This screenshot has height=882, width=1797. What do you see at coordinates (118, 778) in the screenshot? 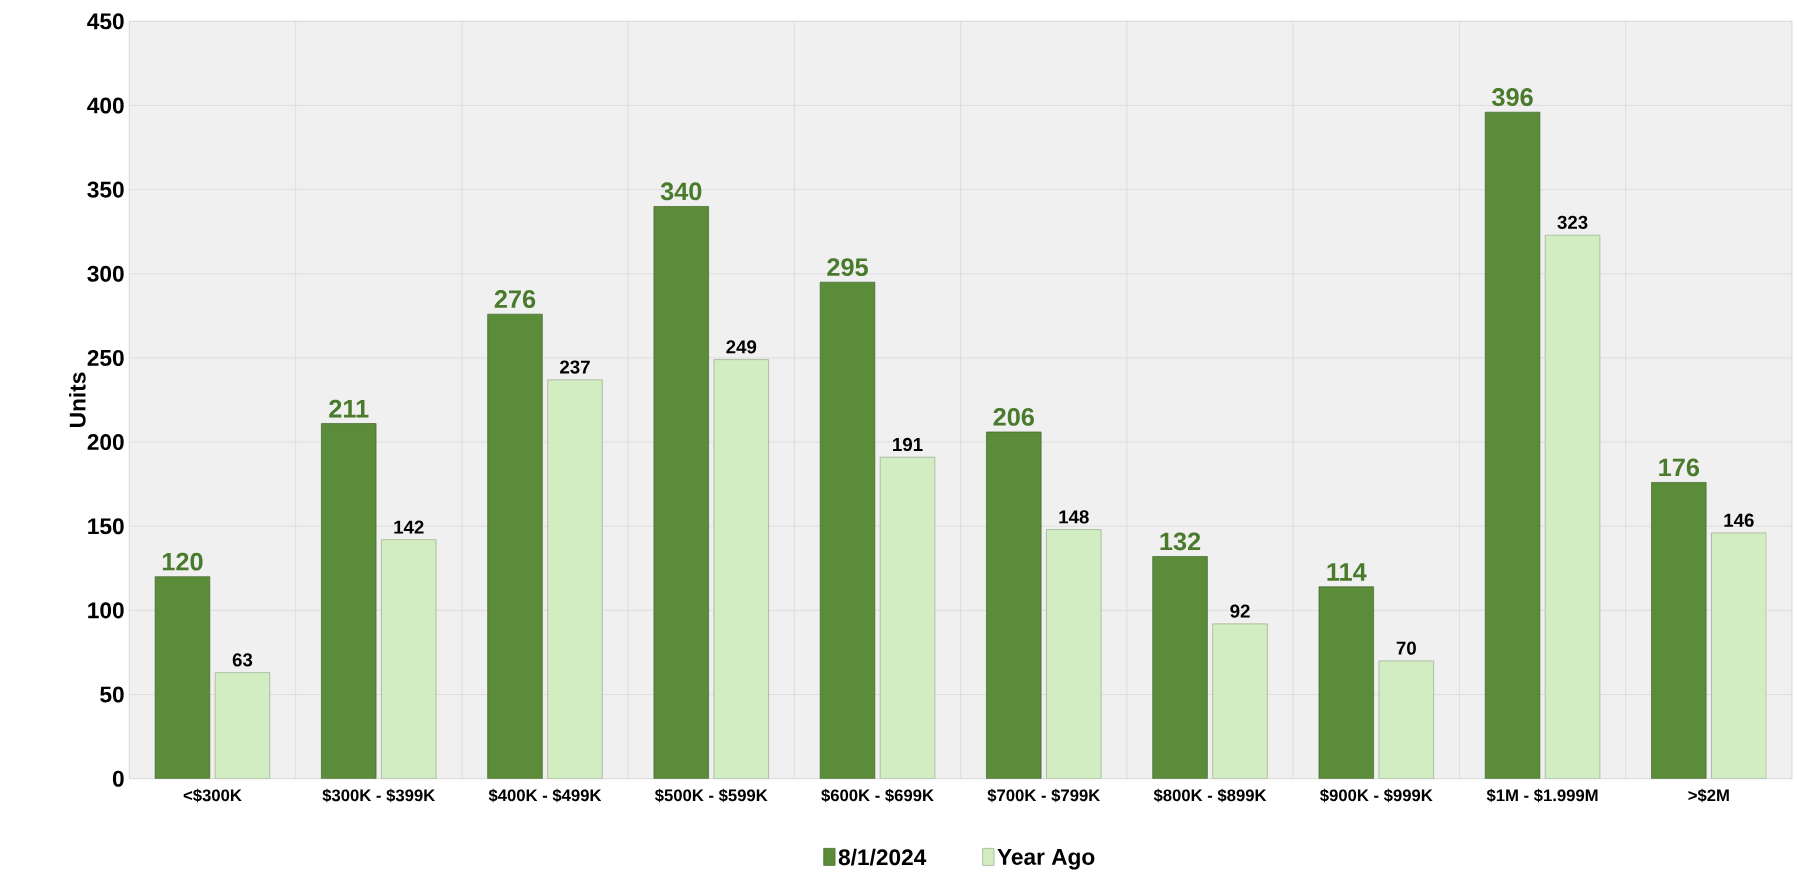
I see `y-tick-label: 0` at bounding box center [118, 778].